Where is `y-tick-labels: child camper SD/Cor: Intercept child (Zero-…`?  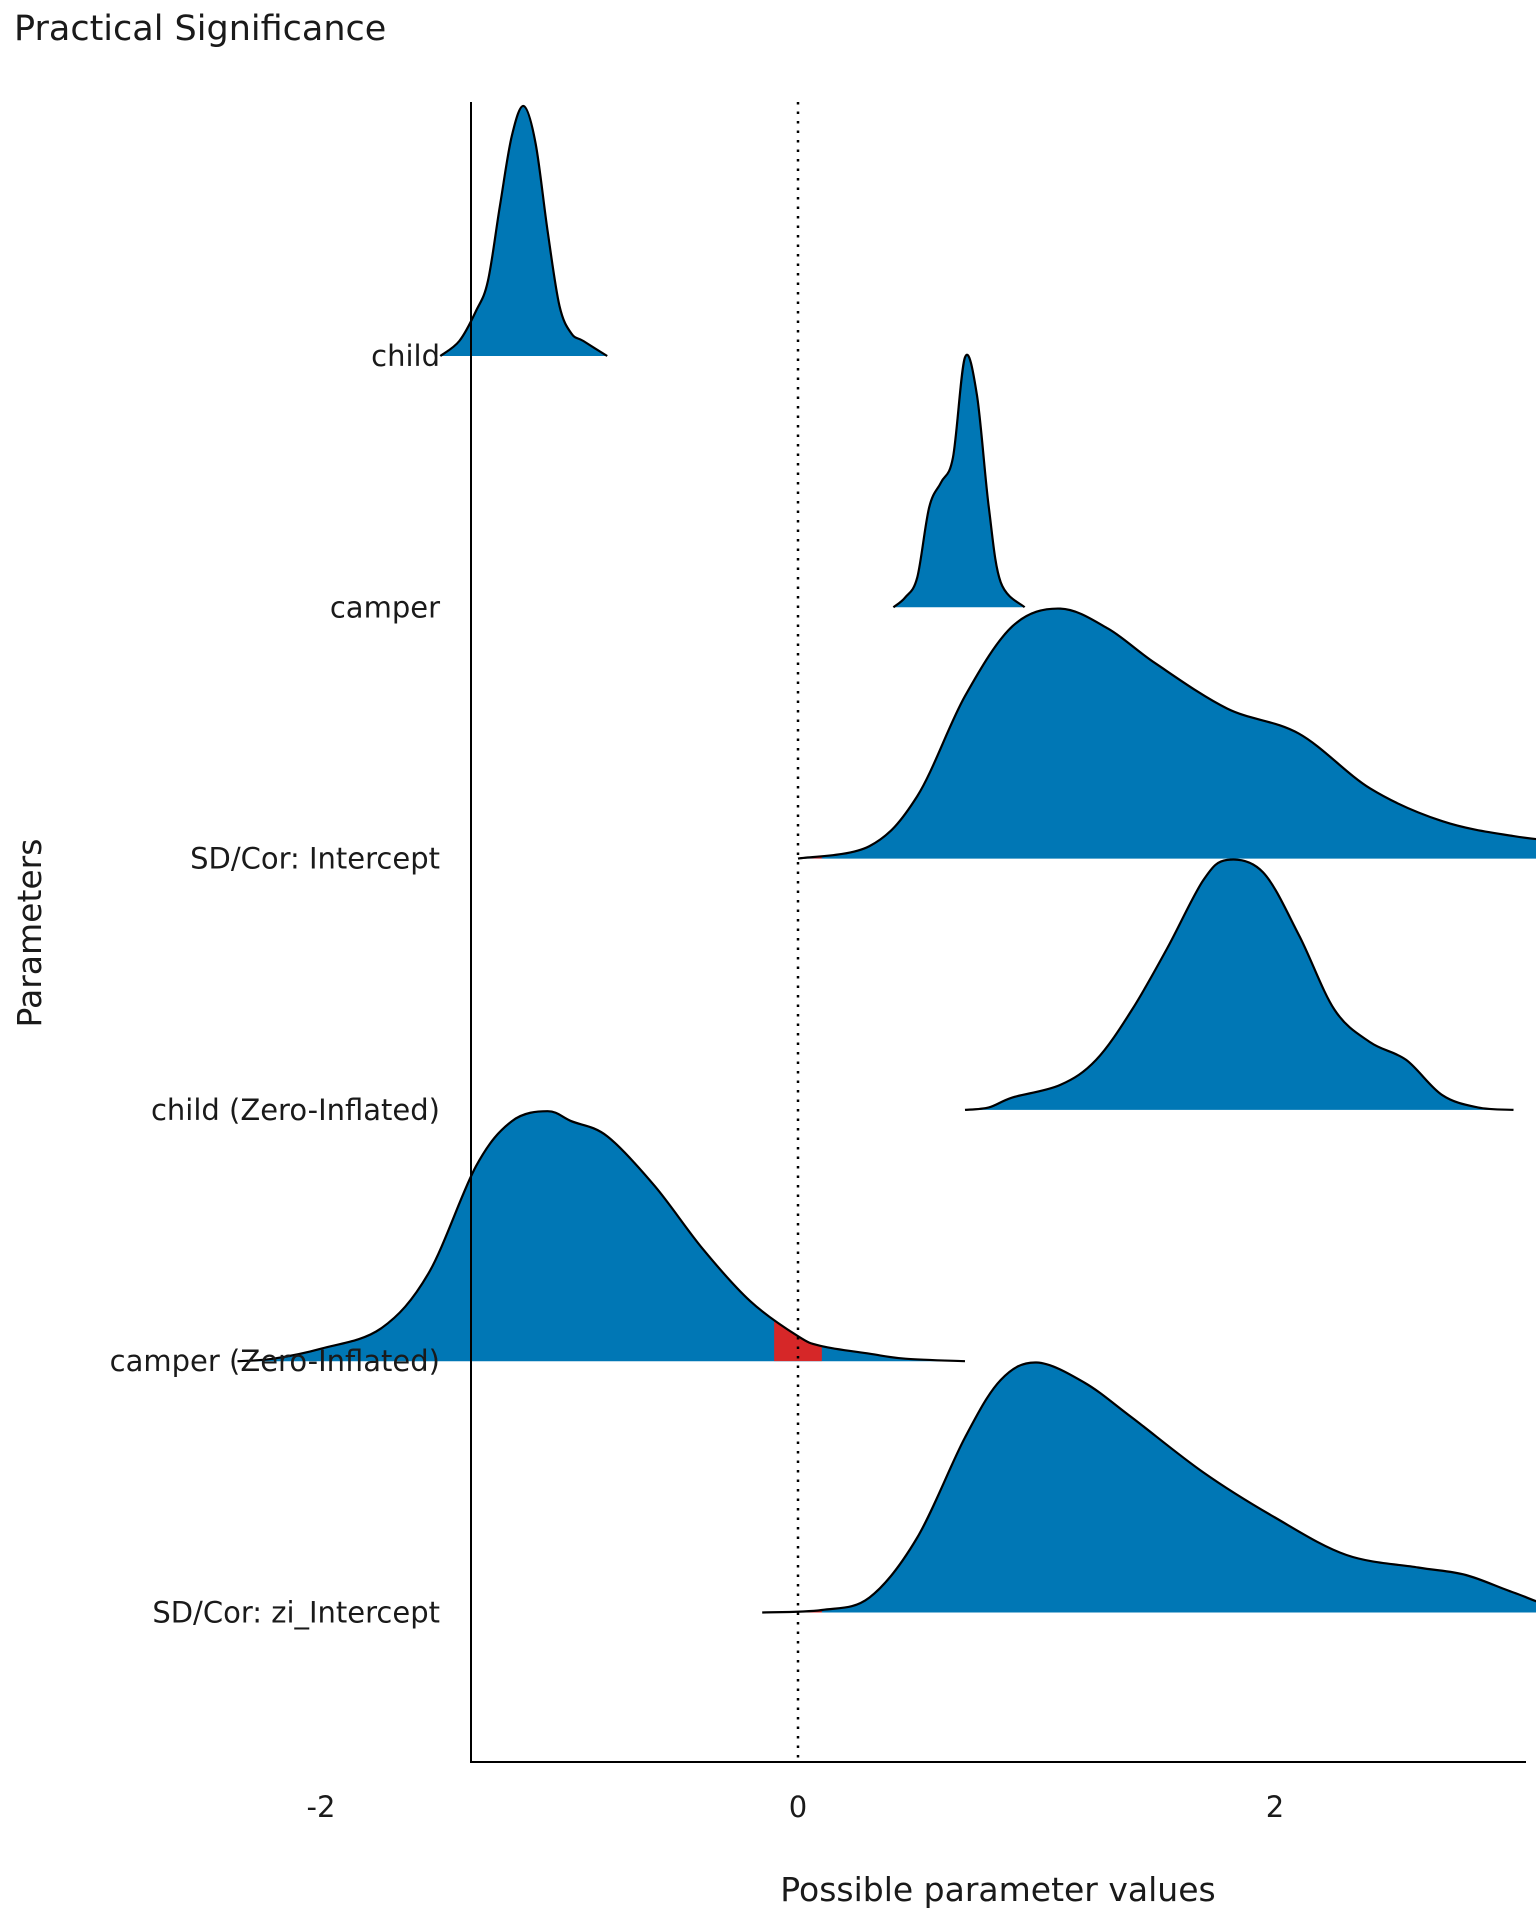 y-tick-labels: child camper SD/Cor: Intercept child (Zero-… is located at coordinates (275, 984).